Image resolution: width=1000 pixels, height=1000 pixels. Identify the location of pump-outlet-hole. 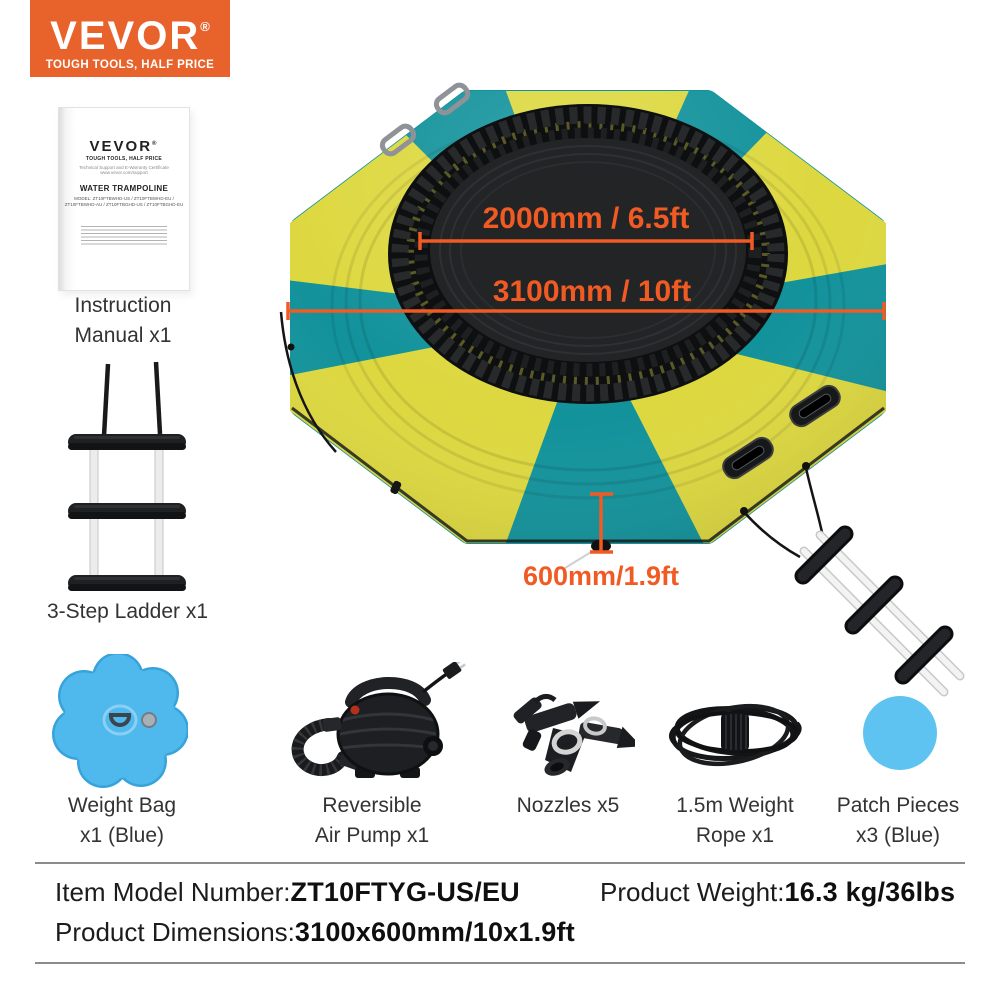
(433, 746).